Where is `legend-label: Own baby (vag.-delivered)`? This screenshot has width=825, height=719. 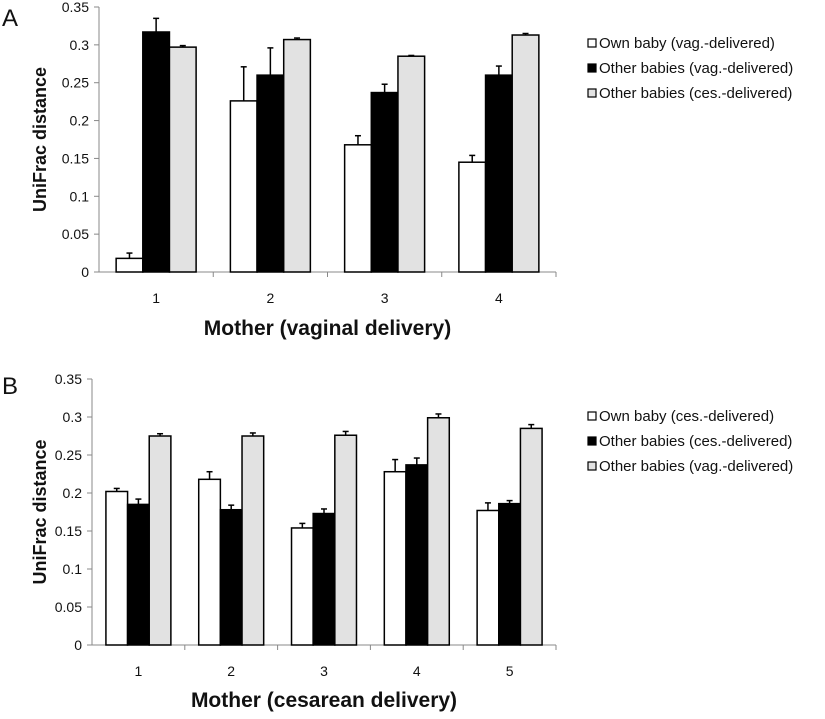
legend-label: Own baby (vag.-delivered) is located at coordinates (687, 43).